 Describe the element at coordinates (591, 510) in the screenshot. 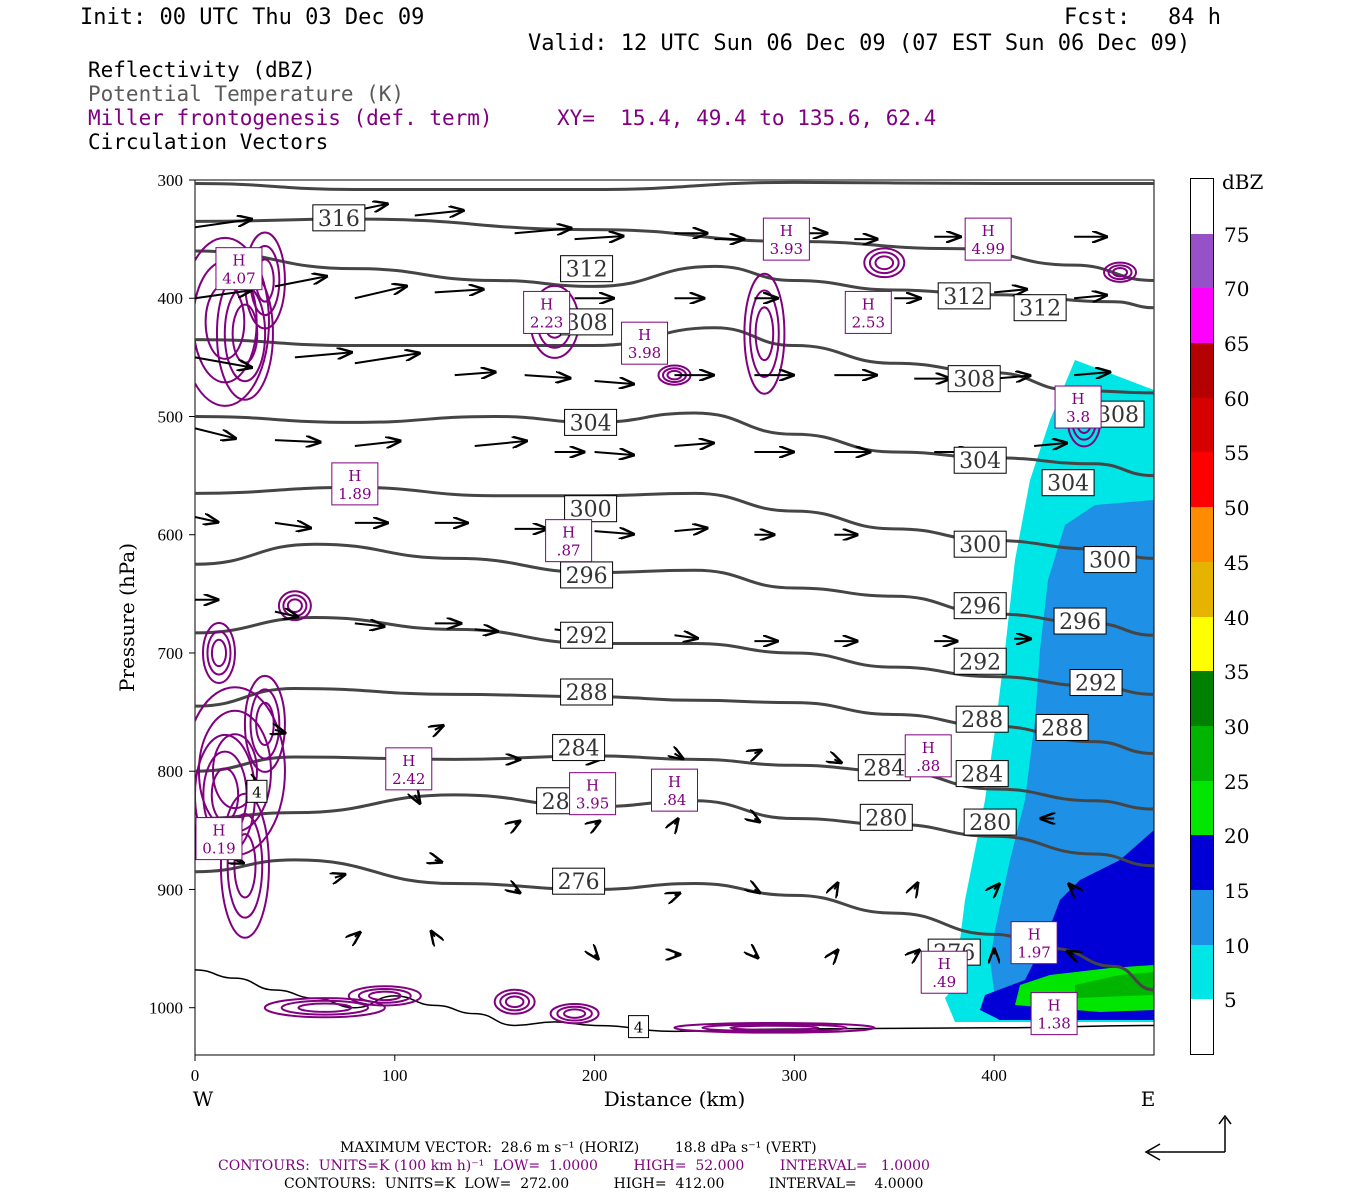

I see `svg-text: 300` at that location.